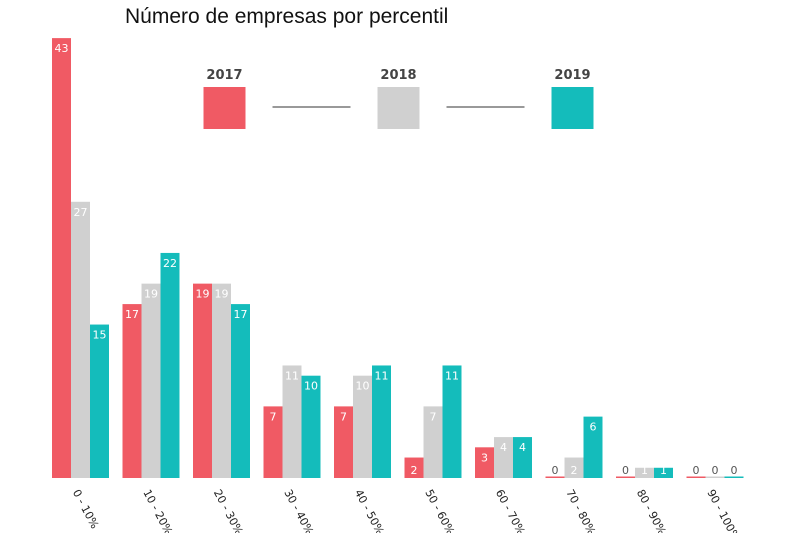 Image resolution: width=800 pixels, height=533 pixels. I want to click on x-tick-label-7: 60 - 70%, so click(510, 510).